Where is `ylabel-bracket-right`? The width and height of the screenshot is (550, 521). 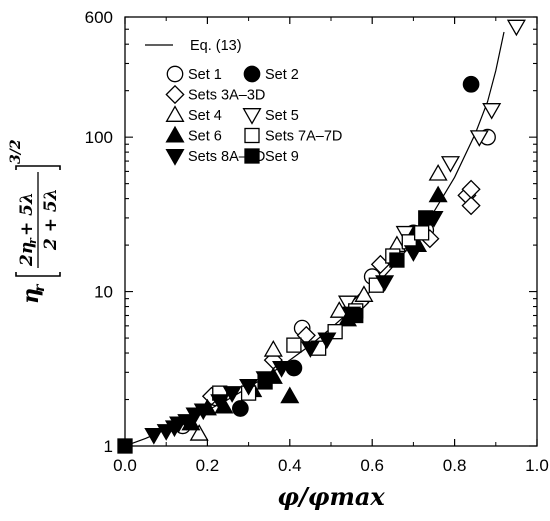 ylabel-bracket-right is located at coordinates (38, 167).